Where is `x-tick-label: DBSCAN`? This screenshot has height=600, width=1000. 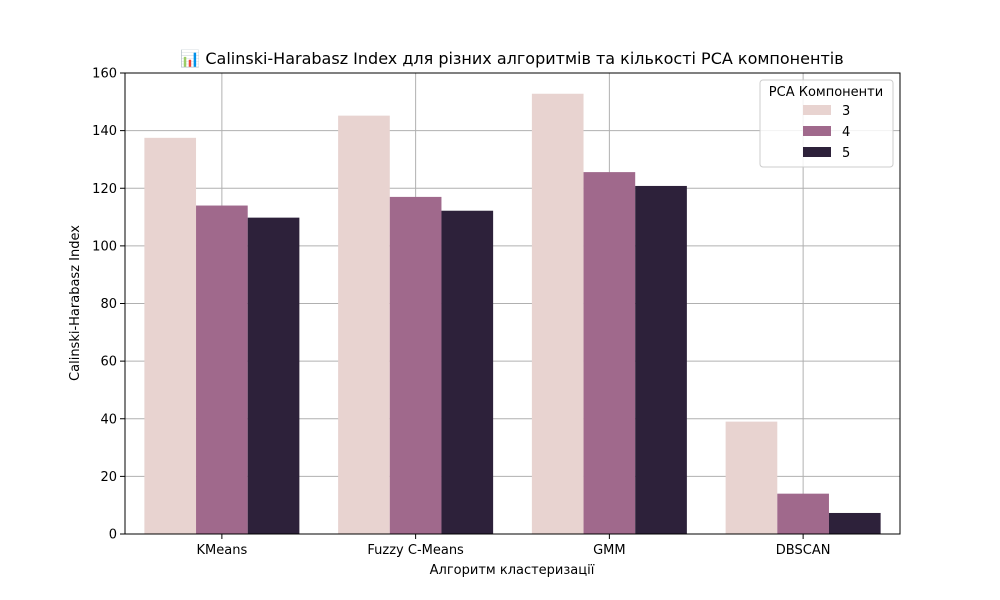 x-tick-label: DBSCAN is located at coordinates (803, 550).